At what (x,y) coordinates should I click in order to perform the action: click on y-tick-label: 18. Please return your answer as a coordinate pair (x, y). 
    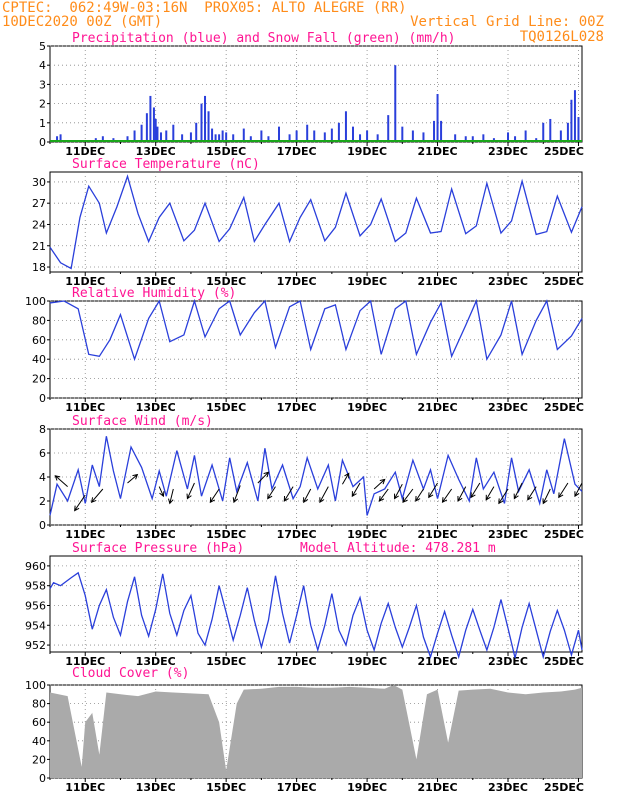
    Looking at the image, I should click on (39, 267).